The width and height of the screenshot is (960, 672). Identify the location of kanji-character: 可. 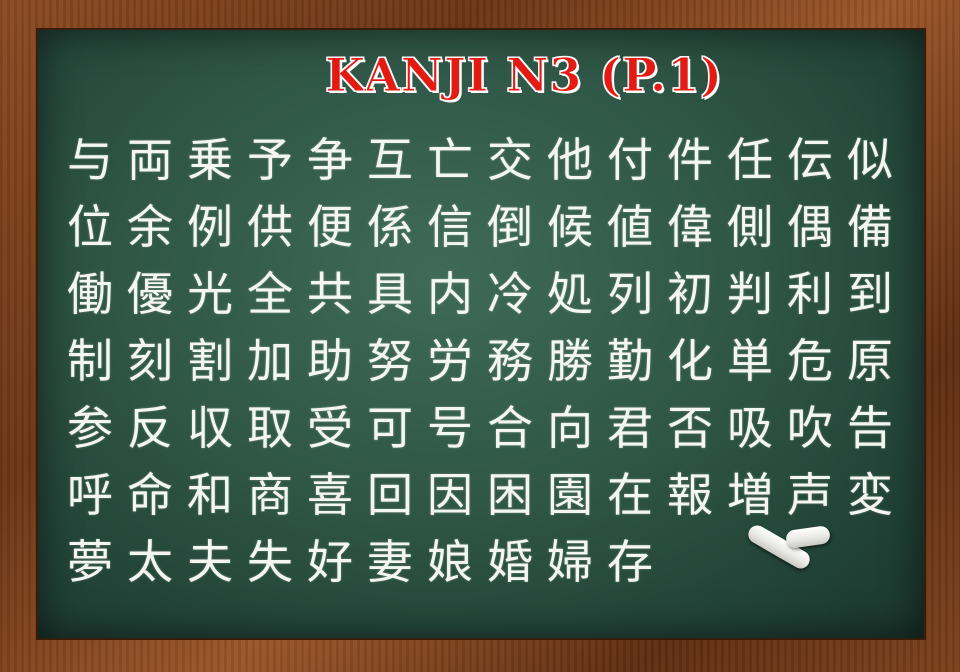
(390, 428).